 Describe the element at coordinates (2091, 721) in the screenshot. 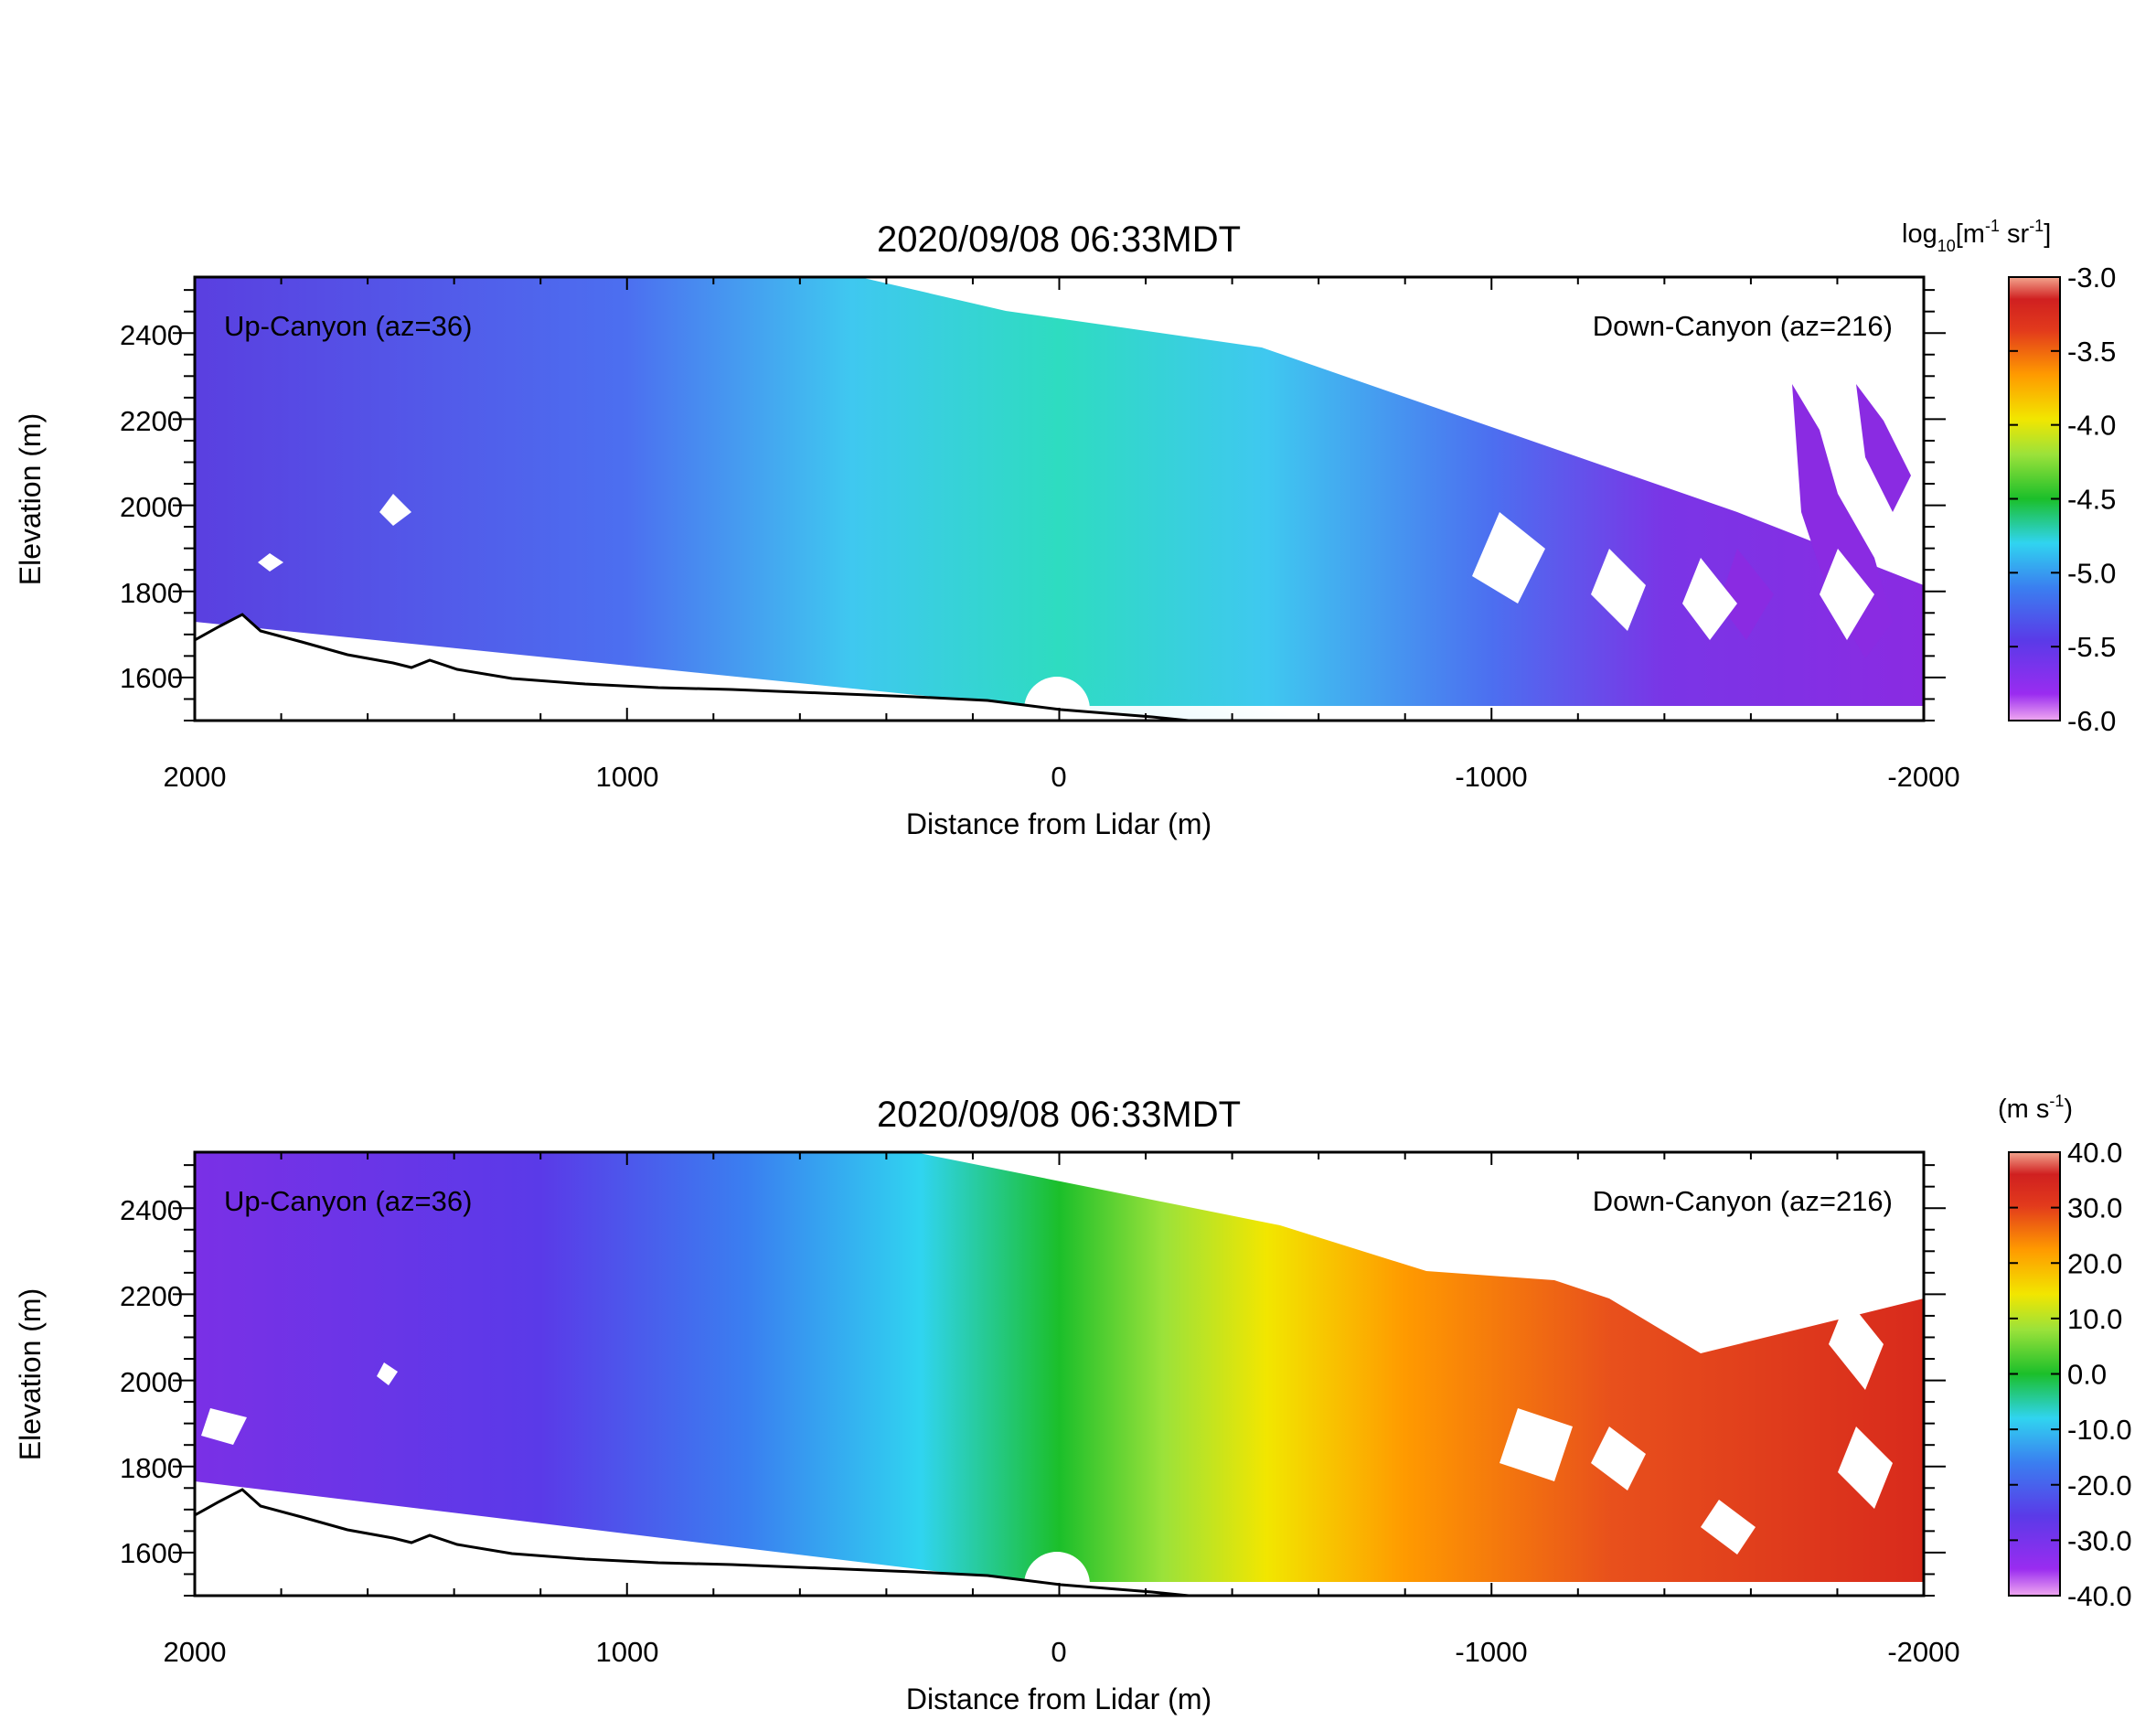

I see `colorbar-tick-label: -6.0` at that location.